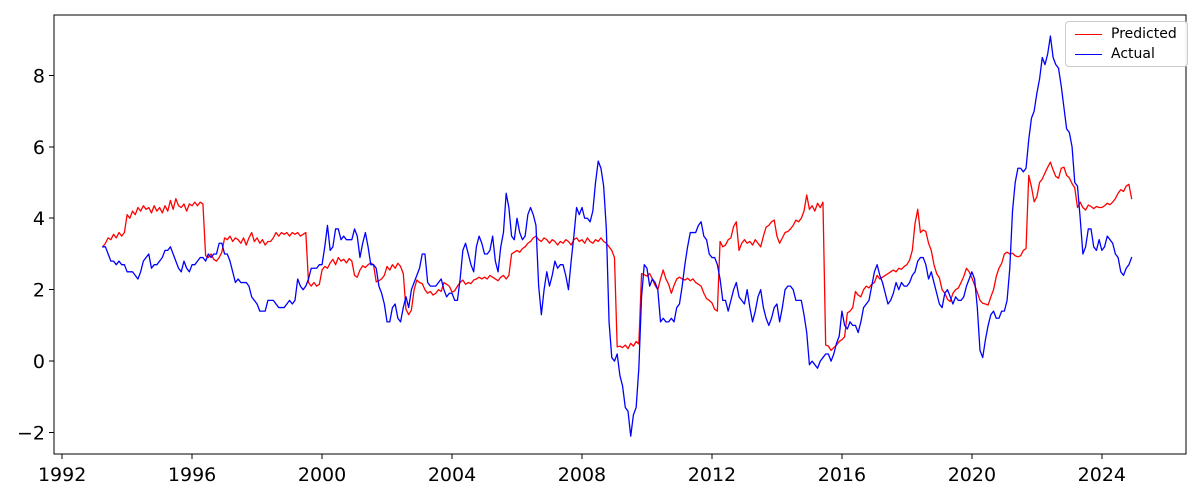 The height and width of the screenshot is (500, 1200). Describe the element at coordinates (1144, 34) in the screenshot. I see `legend-label-predicted: Predicted` at that location.